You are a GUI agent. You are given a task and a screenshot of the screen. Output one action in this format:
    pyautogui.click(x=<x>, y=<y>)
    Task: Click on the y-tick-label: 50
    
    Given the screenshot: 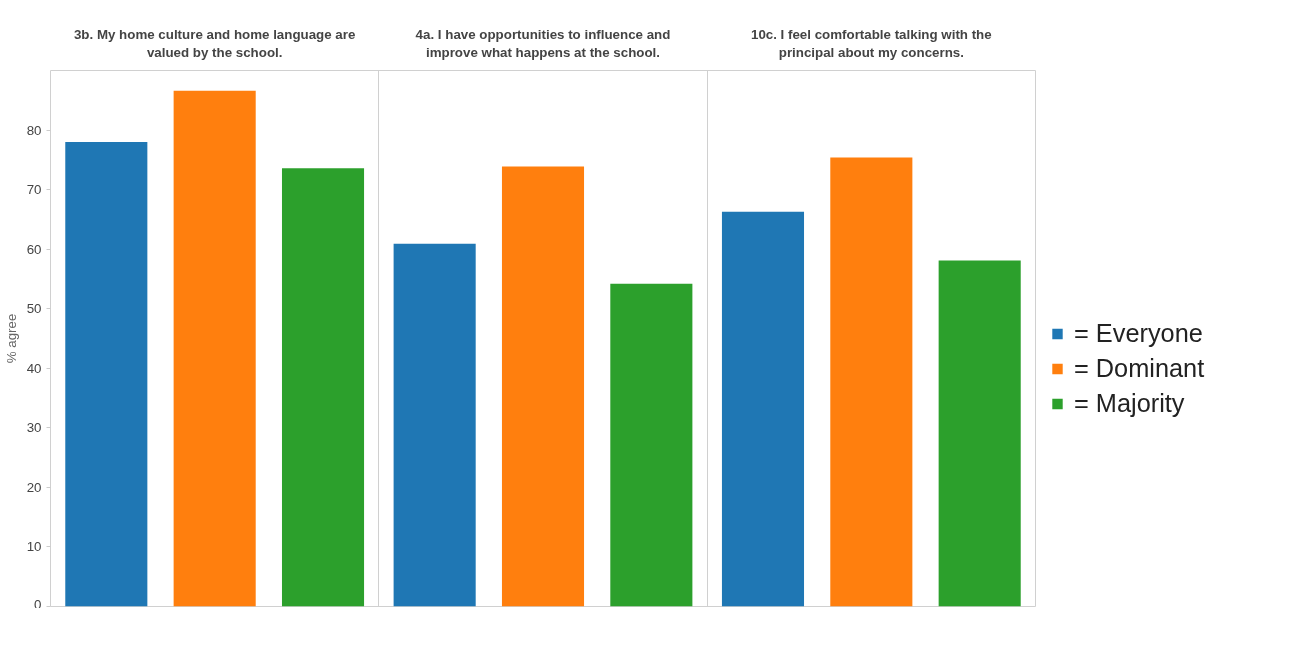 What is the action you would take?
    pyautogui.click(x=34, y=309)
    